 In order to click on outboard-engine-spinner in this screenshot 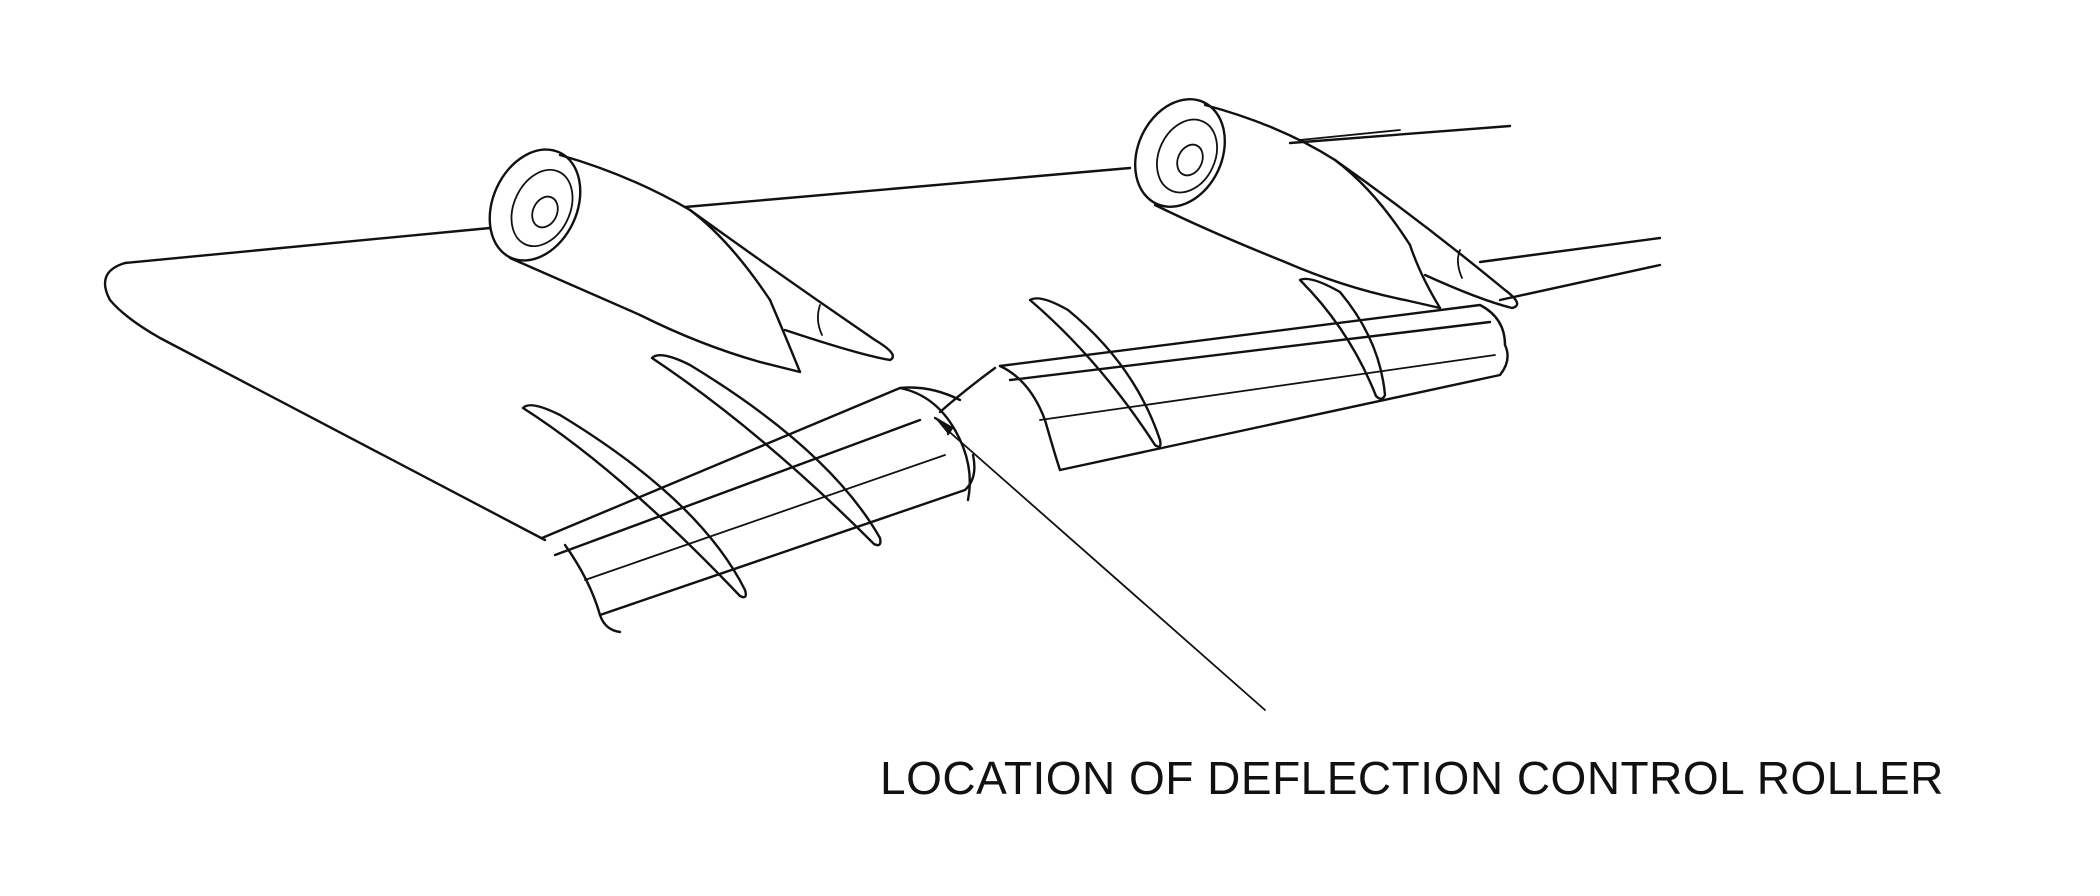, I will do `click(545, 212)`.